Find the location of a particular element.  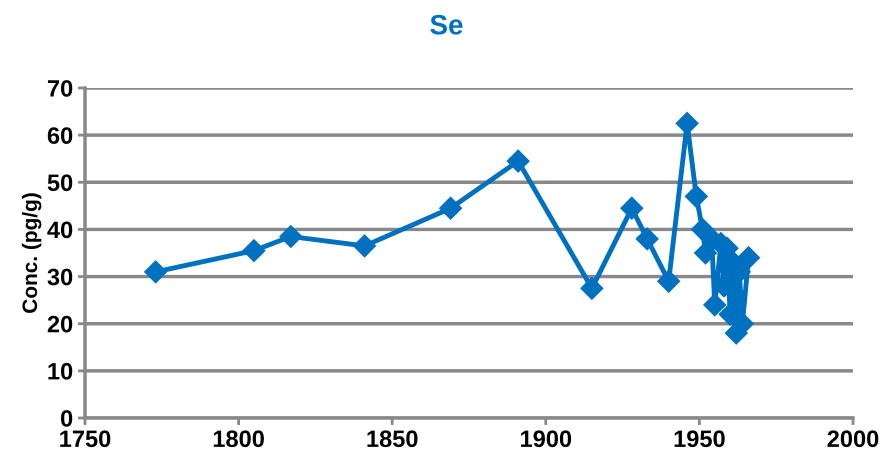

chart-title: Se is located at coordinates (446, 24).